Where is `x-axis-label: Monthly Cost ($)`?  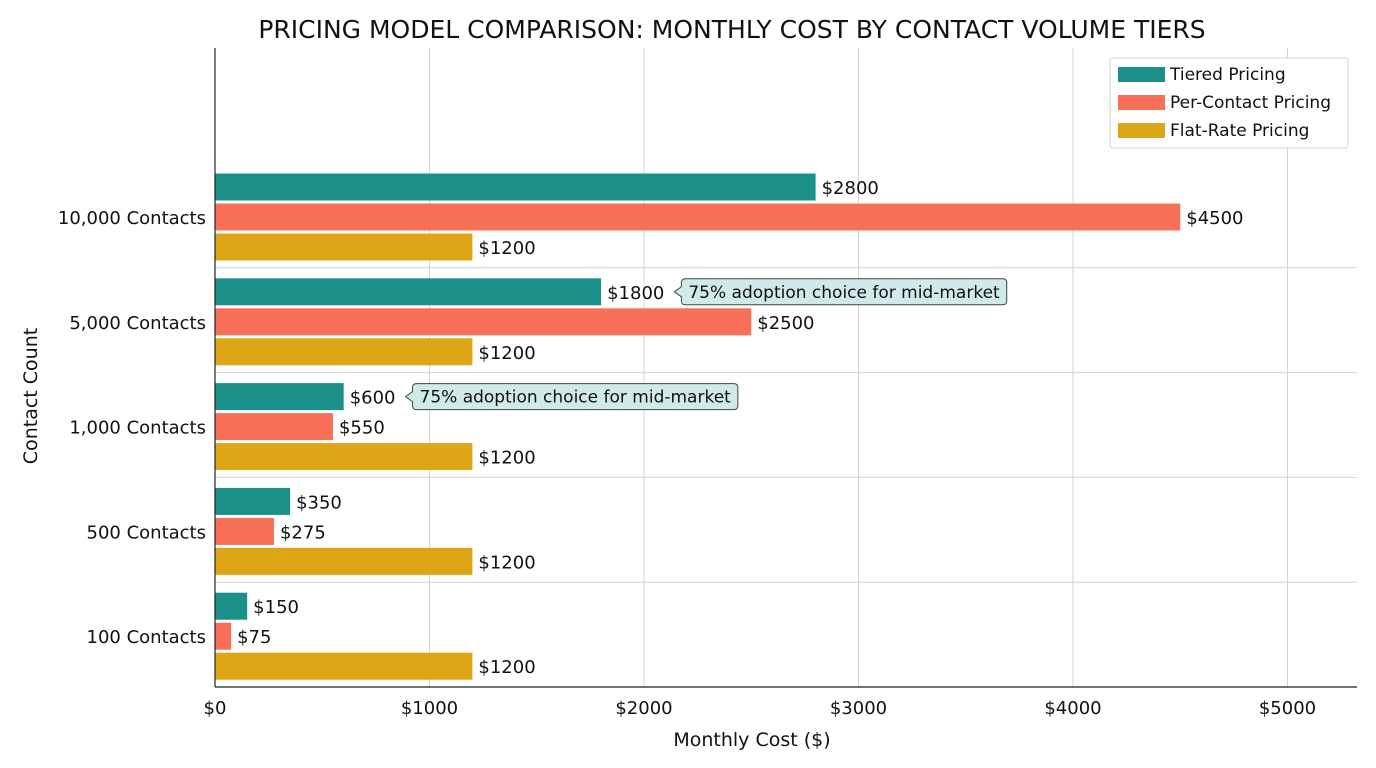
x-axis-label: Monthly Cost ($) is located at coordinates (751, 740).